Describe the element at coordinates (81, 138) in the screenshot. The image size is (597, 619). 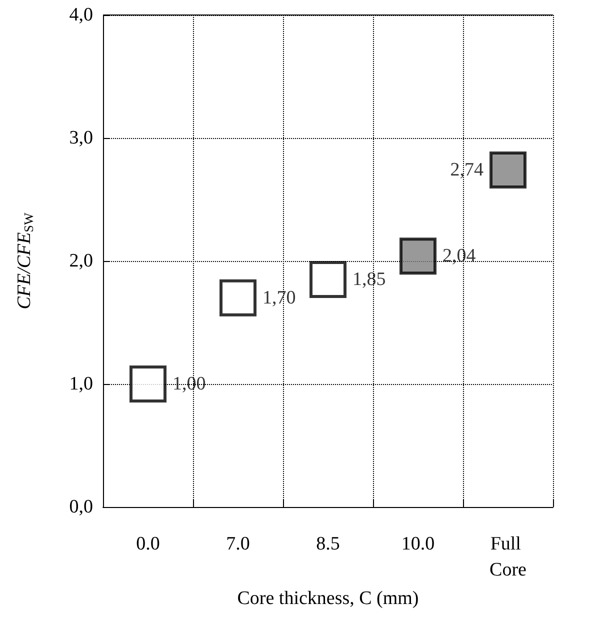
I see `y-tick-label: 3,0` at that location.